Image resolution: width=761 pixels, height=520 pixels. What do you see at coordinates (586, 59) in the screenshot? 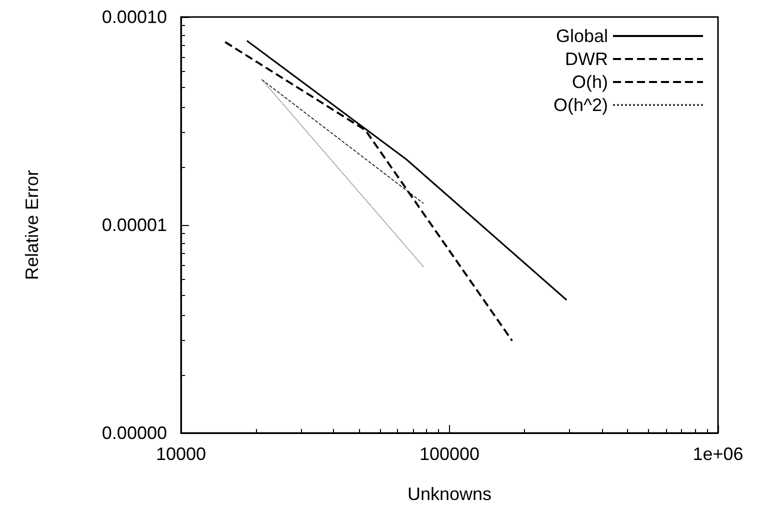
I see `legend-label: DWR` at bounding box center [586, 59].